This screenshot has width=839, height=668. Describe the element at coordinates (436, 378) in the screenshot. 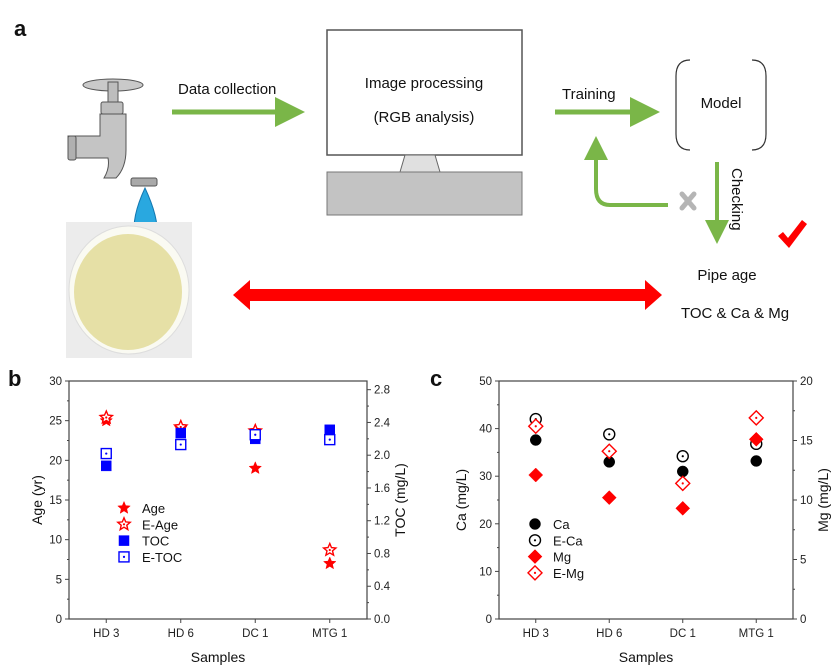

I see `panel-label-c: c` at that location.